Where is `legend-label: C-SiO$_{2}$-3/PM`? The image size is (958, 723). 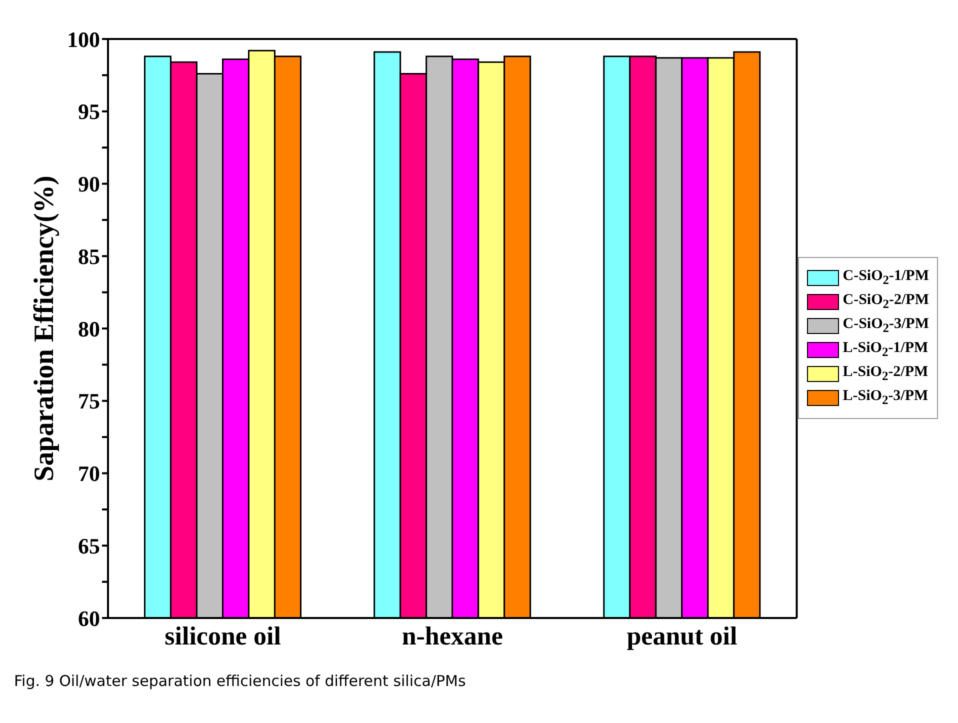
legend-label: C-SiO$_{2}$-3/PM is located at coordinates (885, 326).